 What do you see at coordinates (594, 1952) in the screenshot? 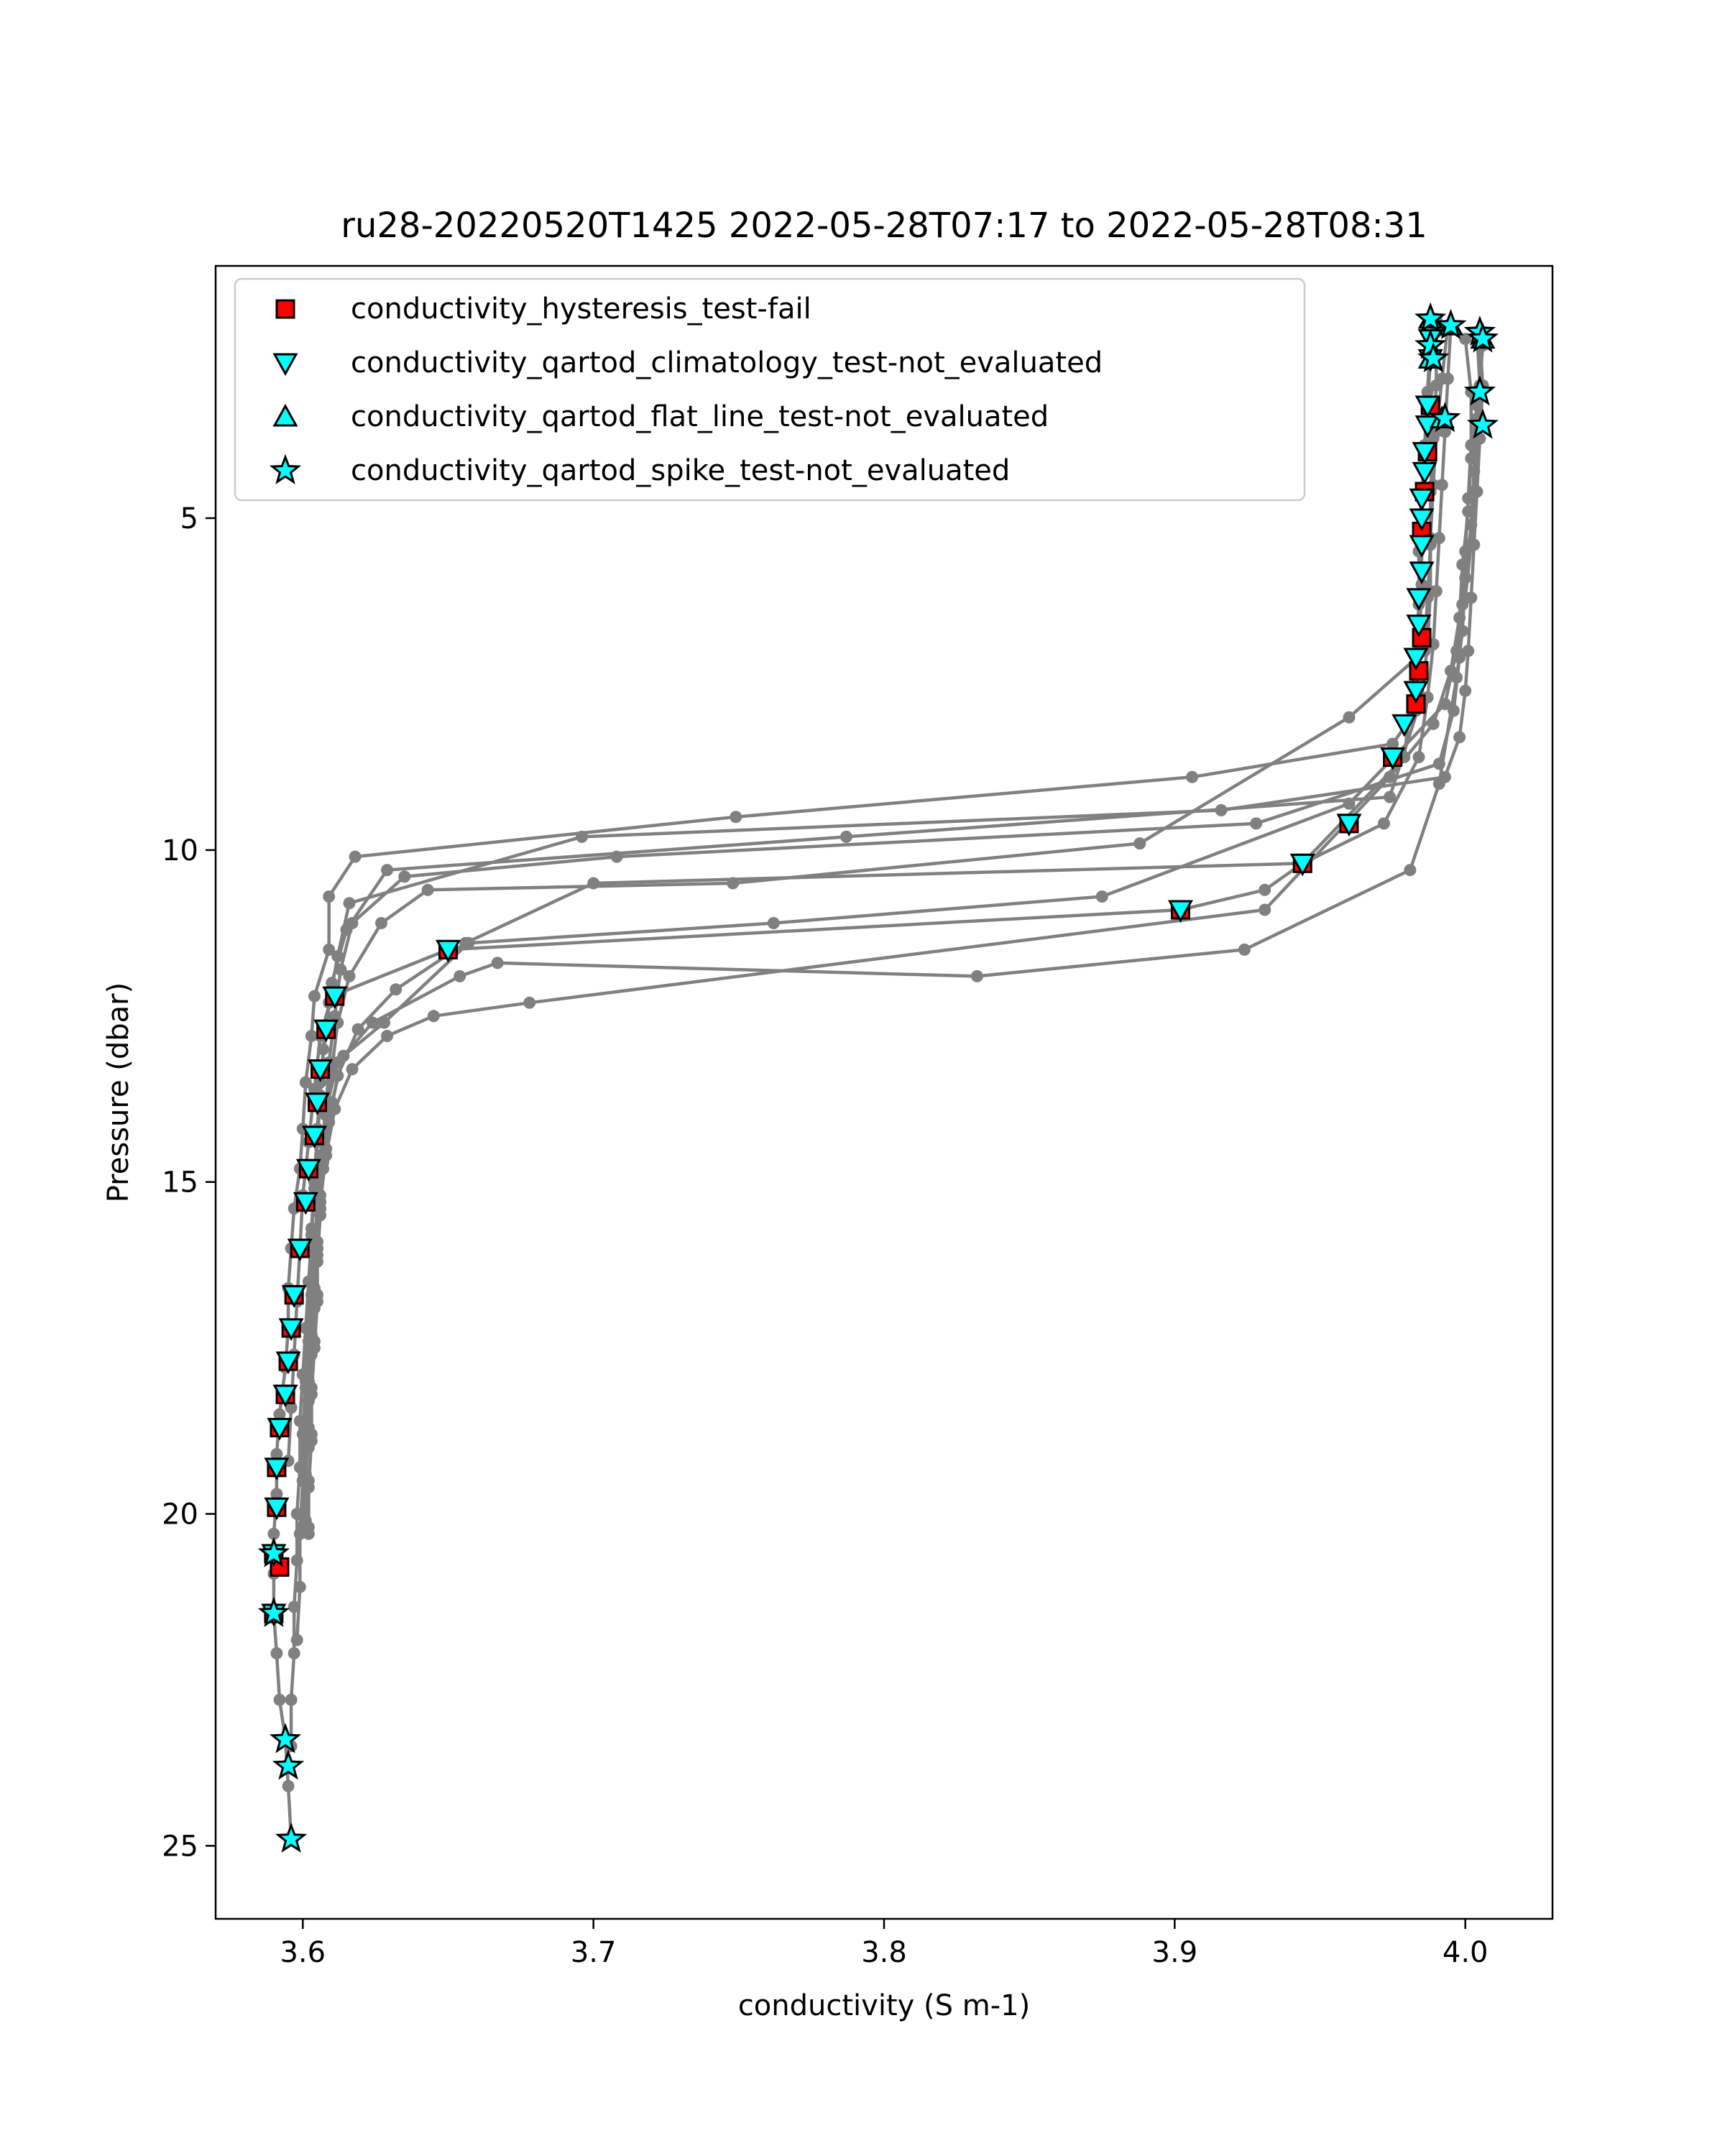
I see `x-tick-label: 3.7` at bounding box center [594, 1952].